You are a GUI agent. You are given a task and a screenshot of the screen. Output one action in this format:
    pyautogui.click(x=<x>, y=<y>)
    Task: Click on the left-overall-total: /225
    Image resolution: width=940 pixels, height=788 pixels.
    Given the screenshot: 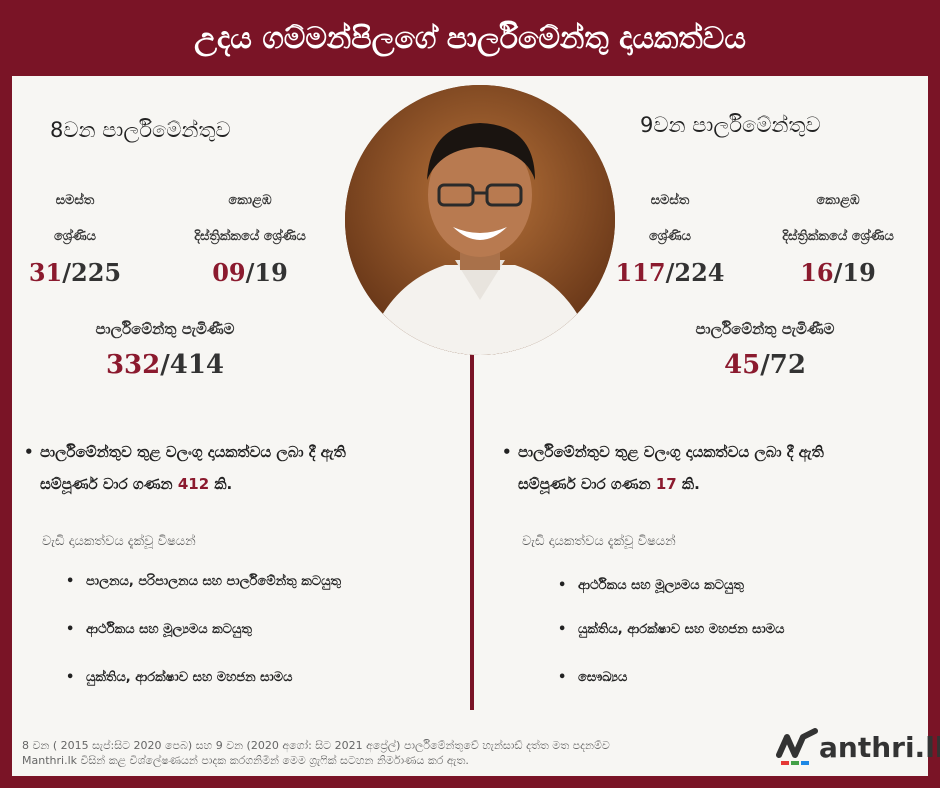 What is the action you would take?
    pyautogui.click(x=92, y=272)
    